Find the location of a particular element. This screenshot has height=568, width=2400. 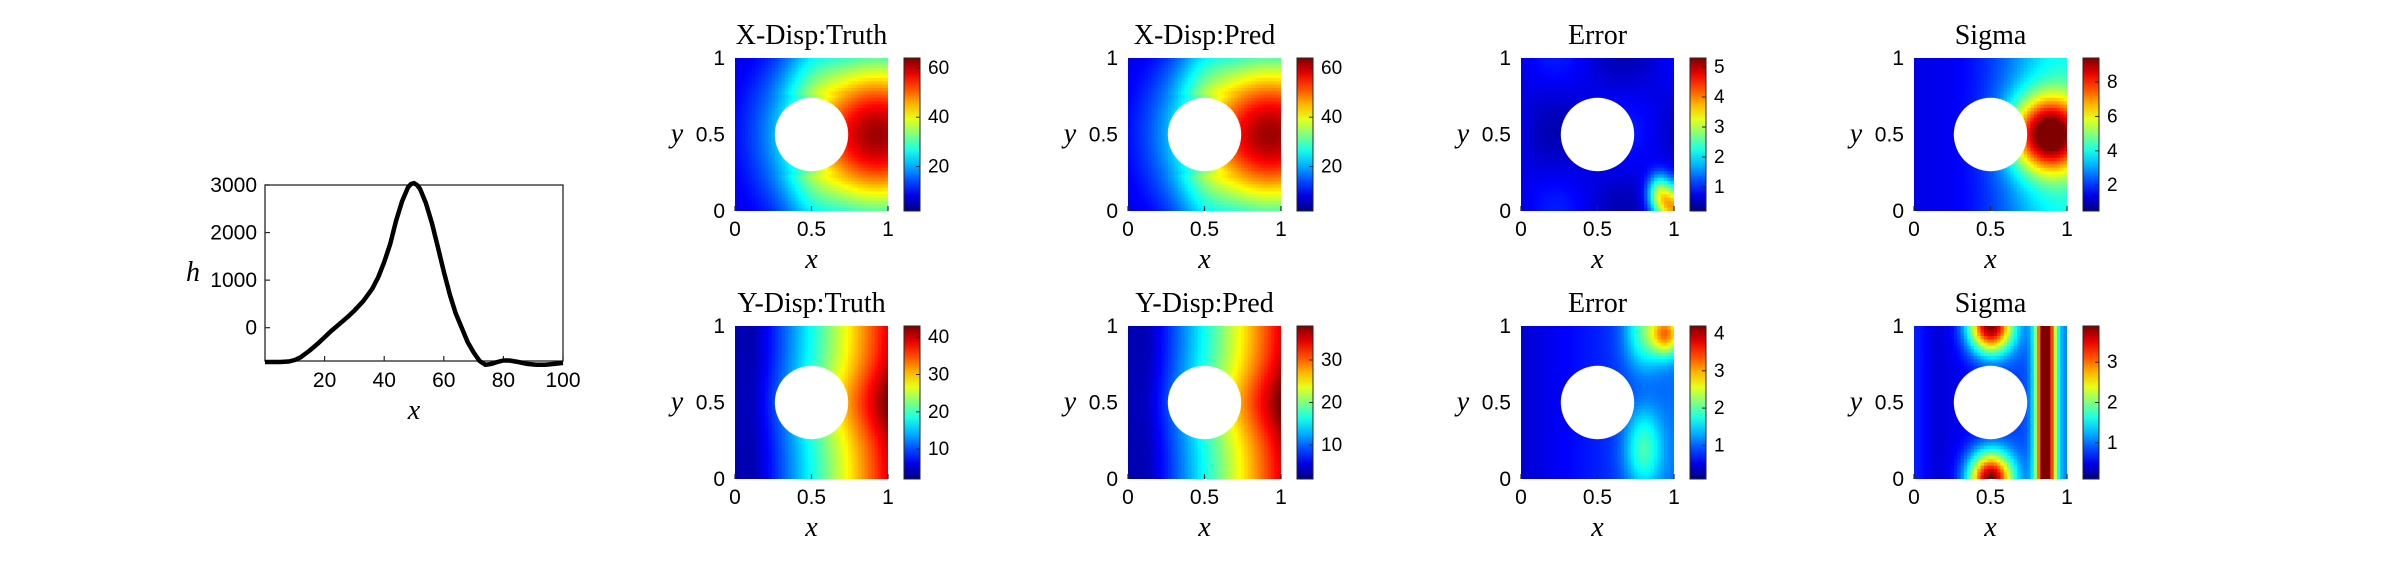

y-tick-label: 2000 is located at coordinates (233, 233).